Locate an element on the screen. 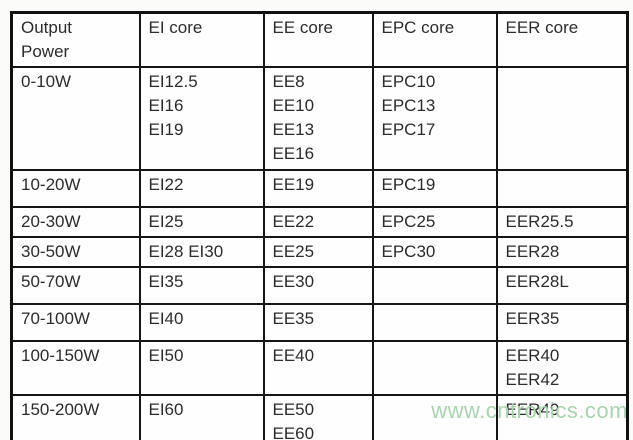  cell-ee-core: EE8 EE10 EE13 EE16 is located at coordinates (318, 118).